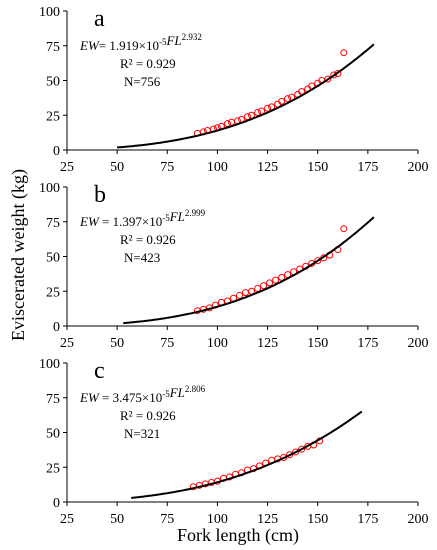 The height and width of the screenshot is (550, 437). What do you see at coordinates (18, 255) in the screenshot?
I see `y-axis-title: Eviscerated weight (kg)` at bounding box center [18, 255].